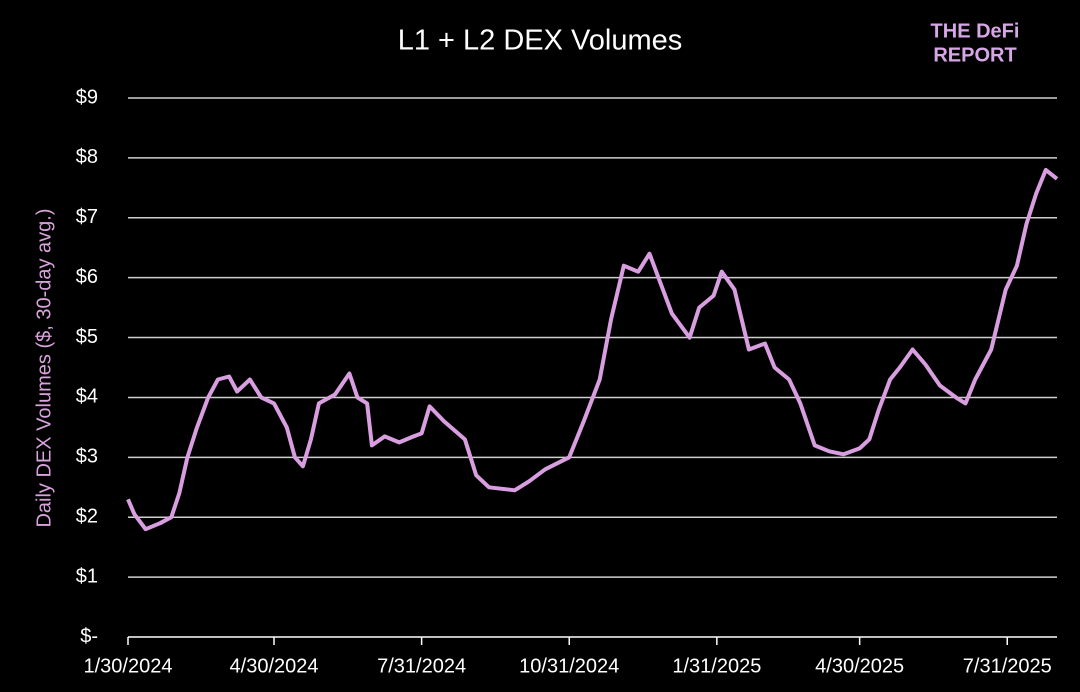 This screenshot has height=692, width=1080. Describe the element at coordinates (87, 97) in the screenshot. I see `y-tick-label: $9` at that location.